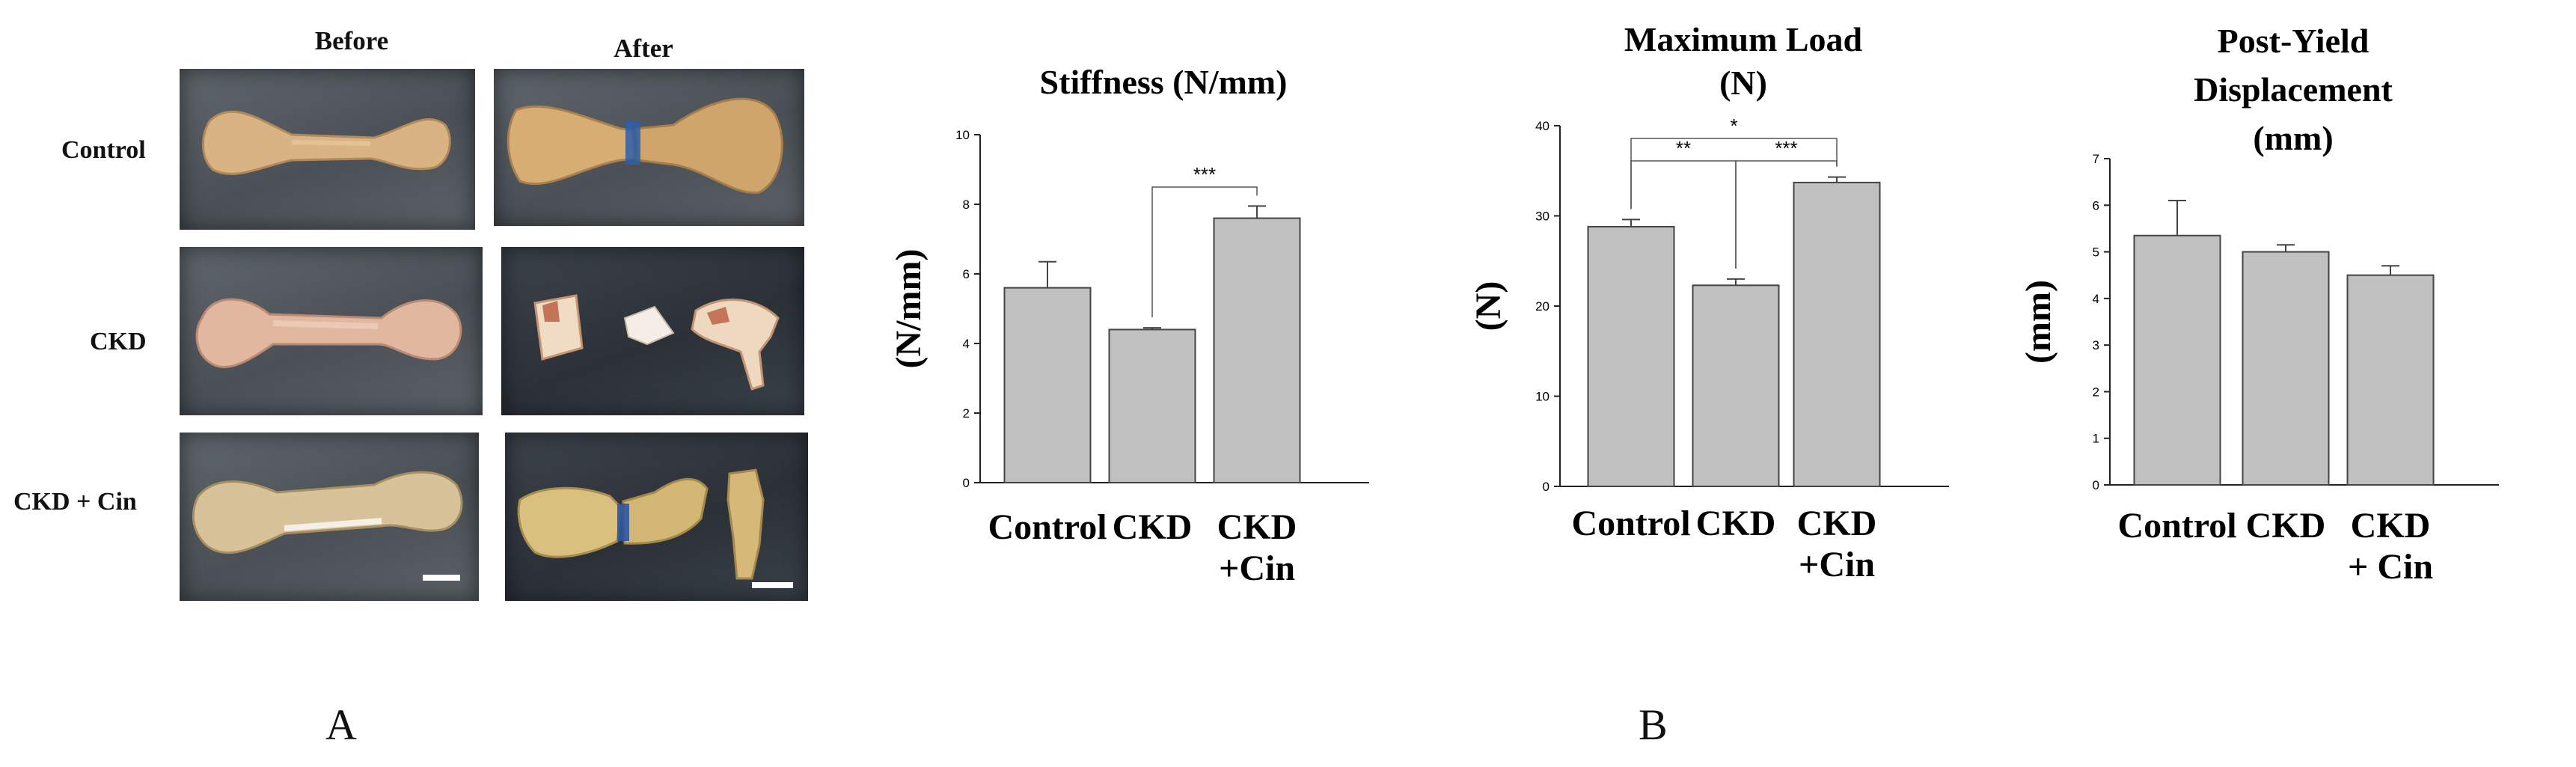 This screenshot has width=2576, height=767. I want to click on row-label-ckd-cin: CKD + Cin, so click(75, 502).